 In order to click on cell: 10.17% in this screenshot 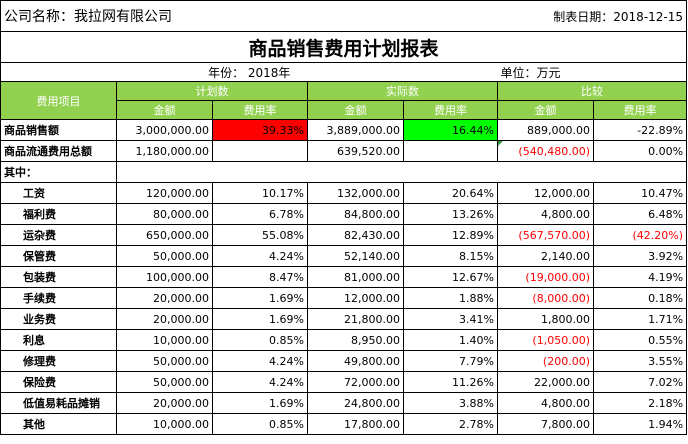, I will do `click(260, 193)`.